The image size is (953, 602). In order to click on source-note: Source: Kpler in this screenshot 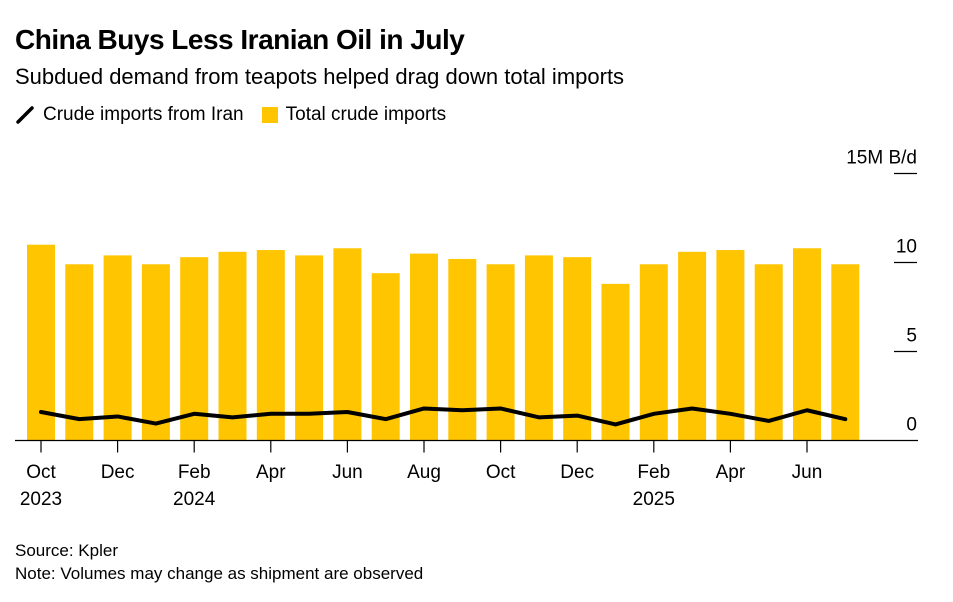, I will do `click(66, 550)`.